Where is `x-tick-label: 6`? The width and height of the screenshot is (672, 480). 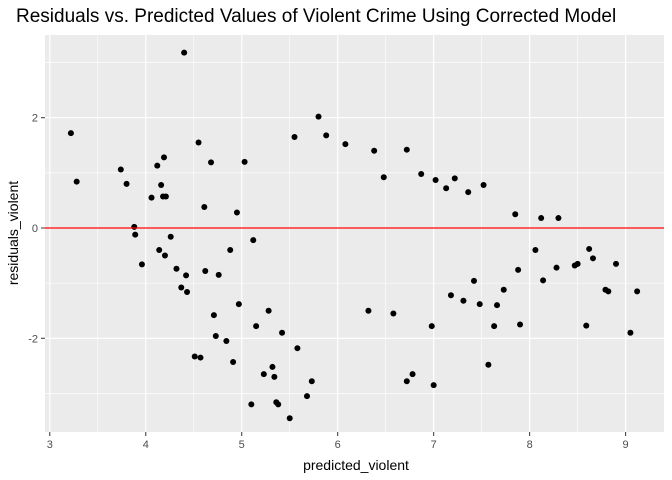 x-tick-label: 6 is located at coordinates (338, 445).